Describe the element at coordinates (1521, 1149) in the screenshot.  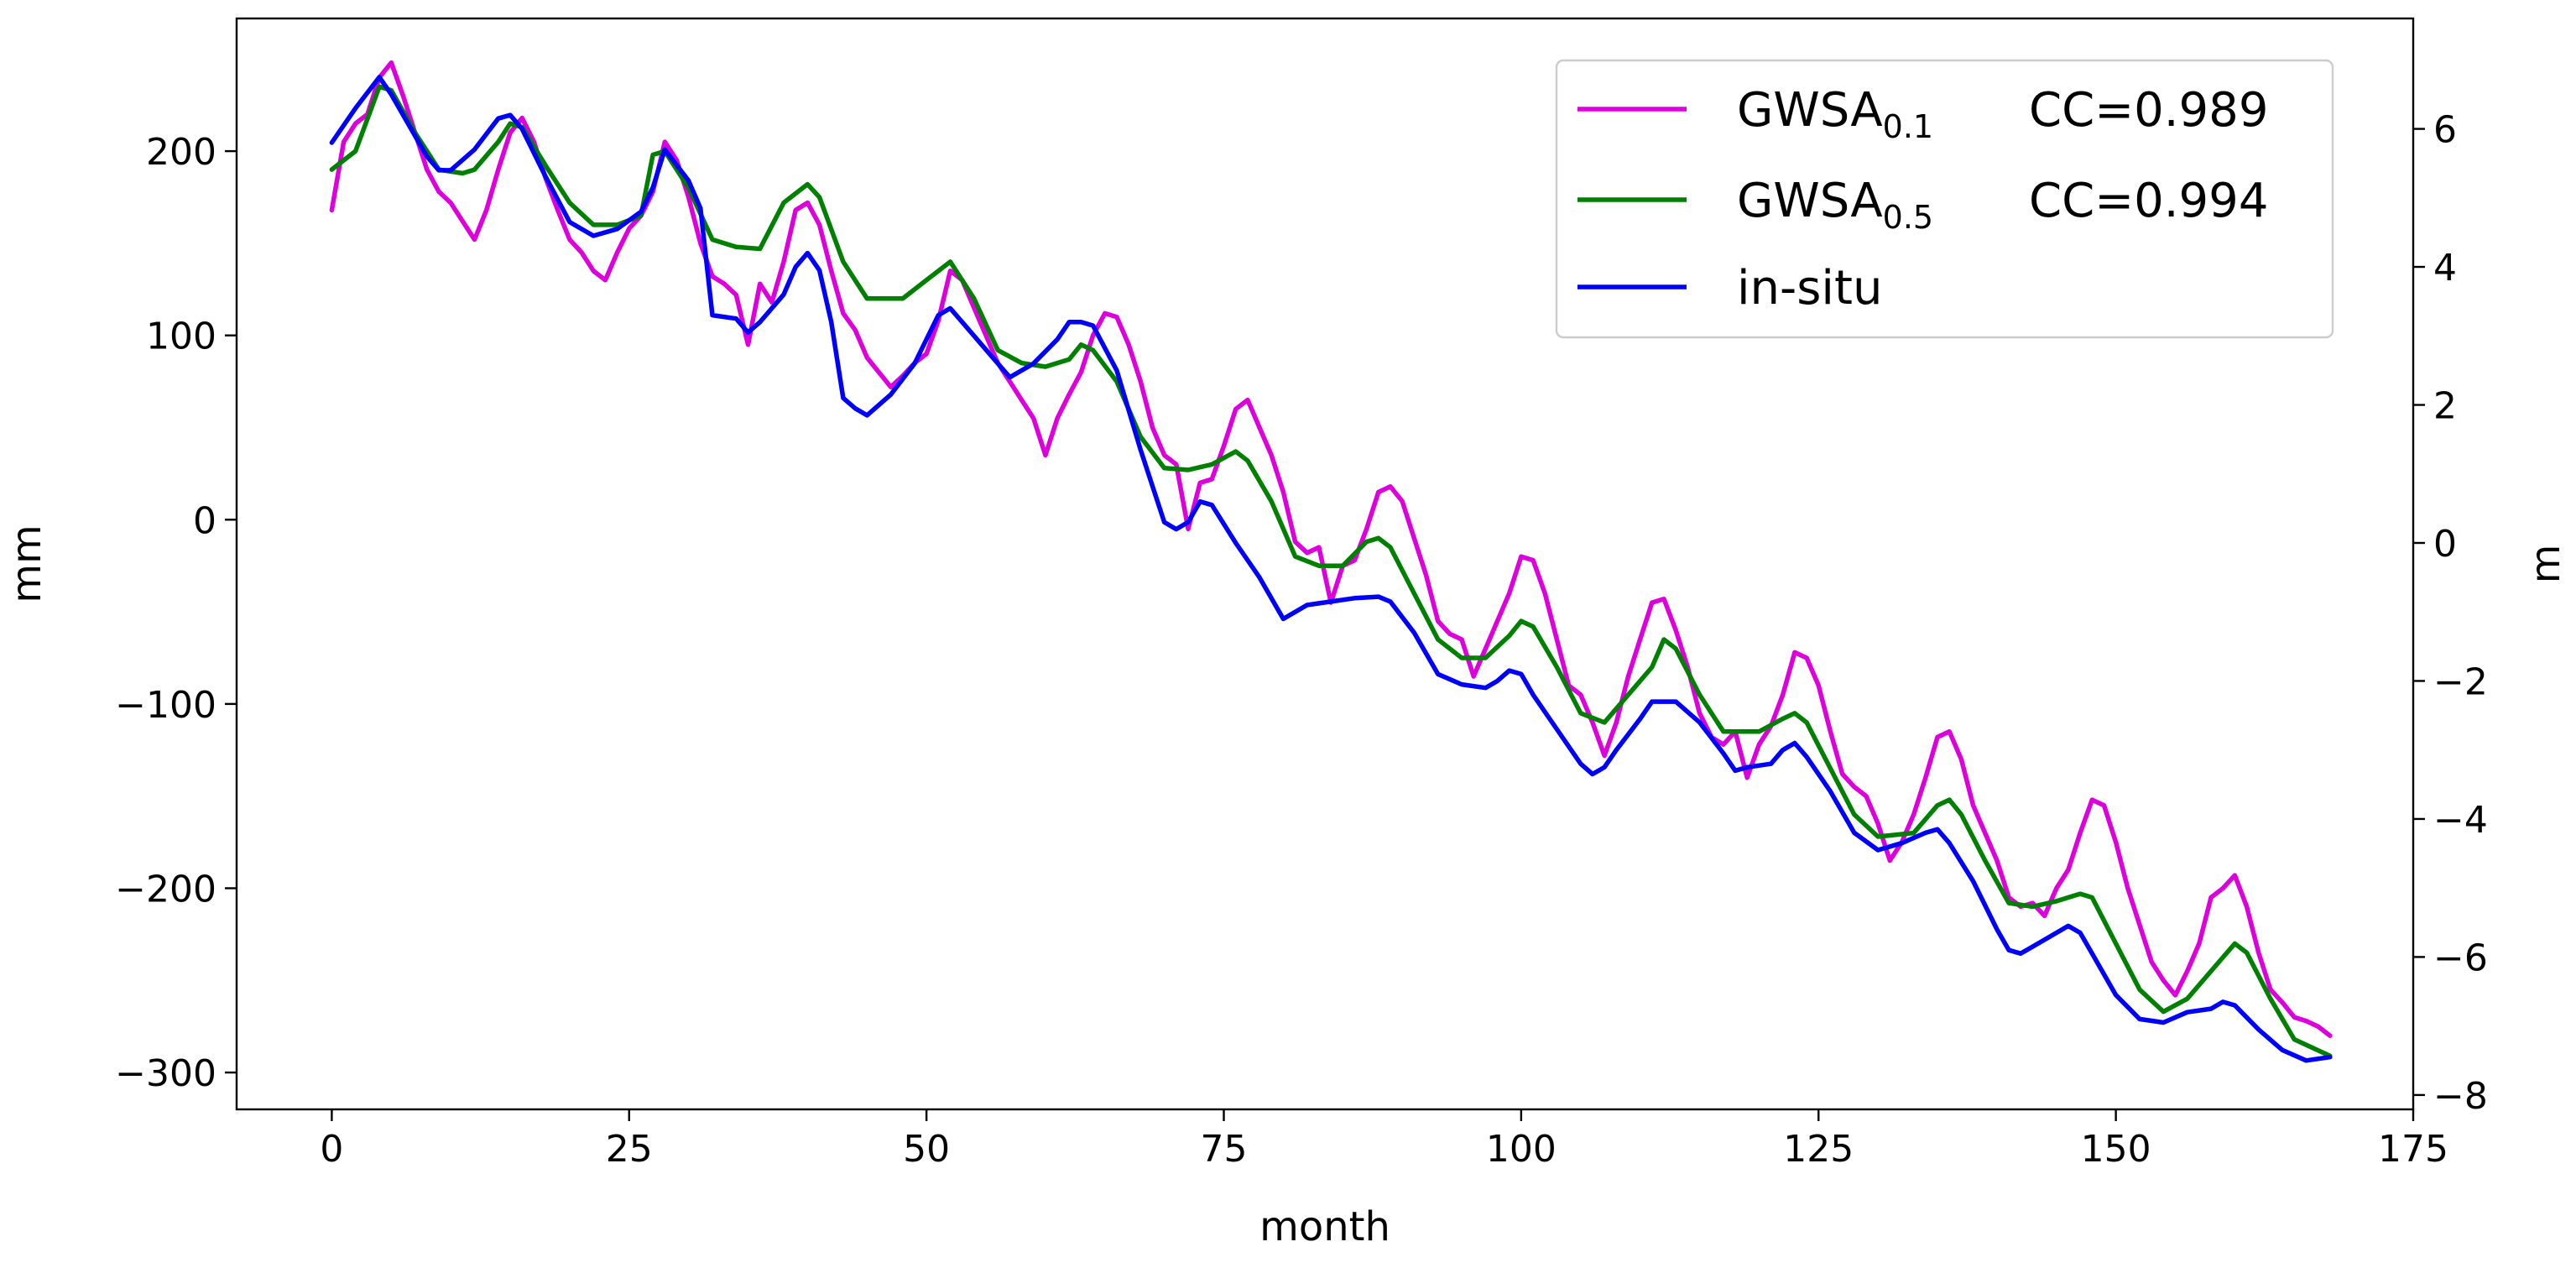
I see `x-tick-label: 100` at that location.